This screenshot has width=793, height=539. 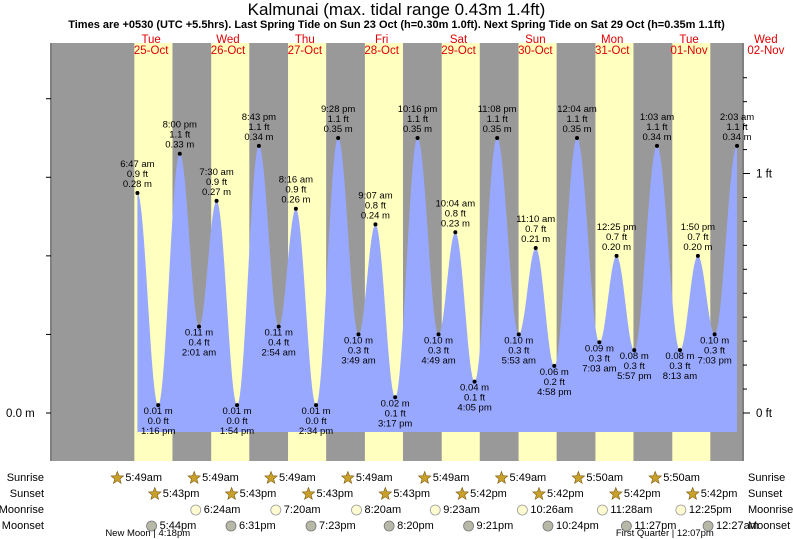 What do you see at coordinates (455, 223) in the screenshot?
I see `tide-label: 0.23 m` at bounding box center [455, 223].